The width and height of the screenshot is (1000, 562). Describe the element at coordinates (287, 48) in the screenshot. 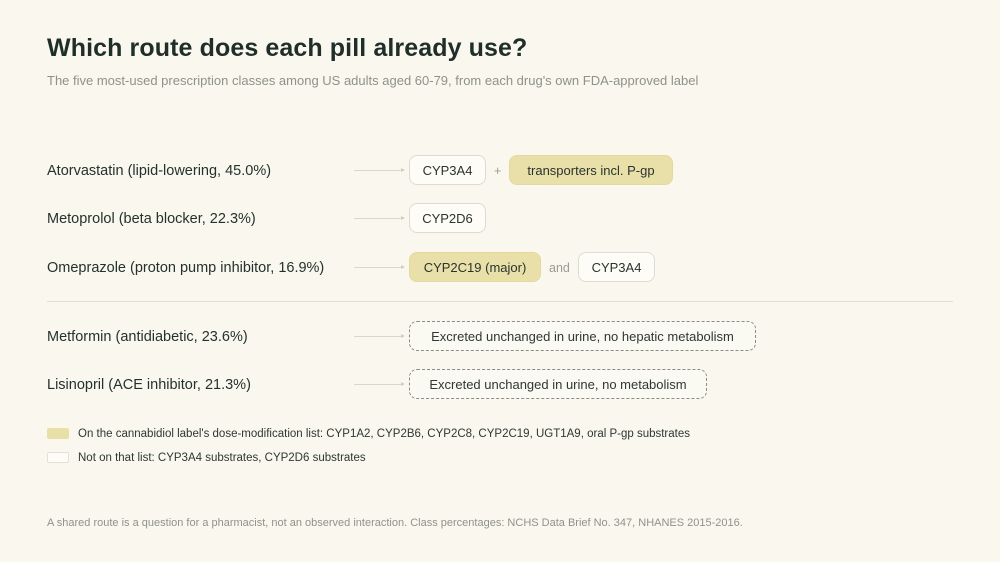

I see `page-title: Which route does each pill already use?` at that location.